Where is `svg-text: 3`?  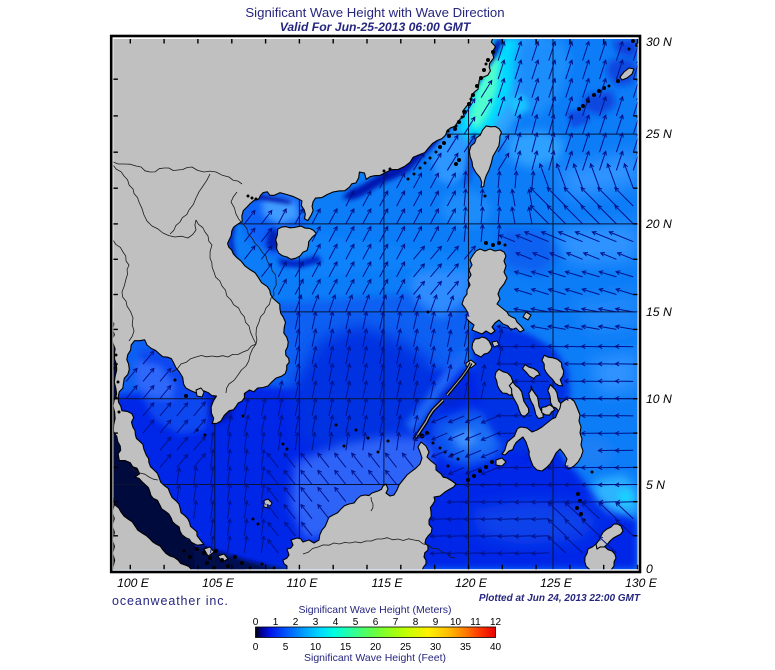
svg-text: 3 is located at coordinates (316, 622).